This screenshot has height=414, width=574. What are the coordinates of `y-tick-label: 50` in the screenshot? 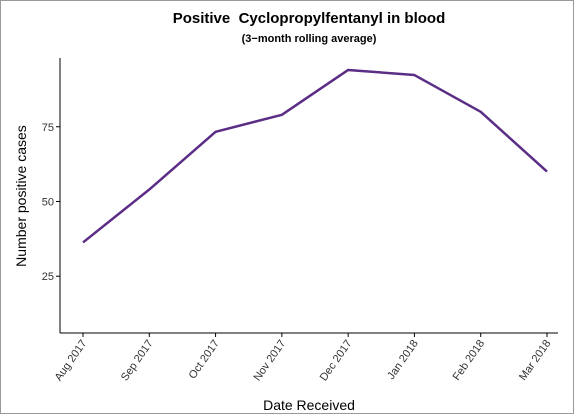 It's located at (48, 202).